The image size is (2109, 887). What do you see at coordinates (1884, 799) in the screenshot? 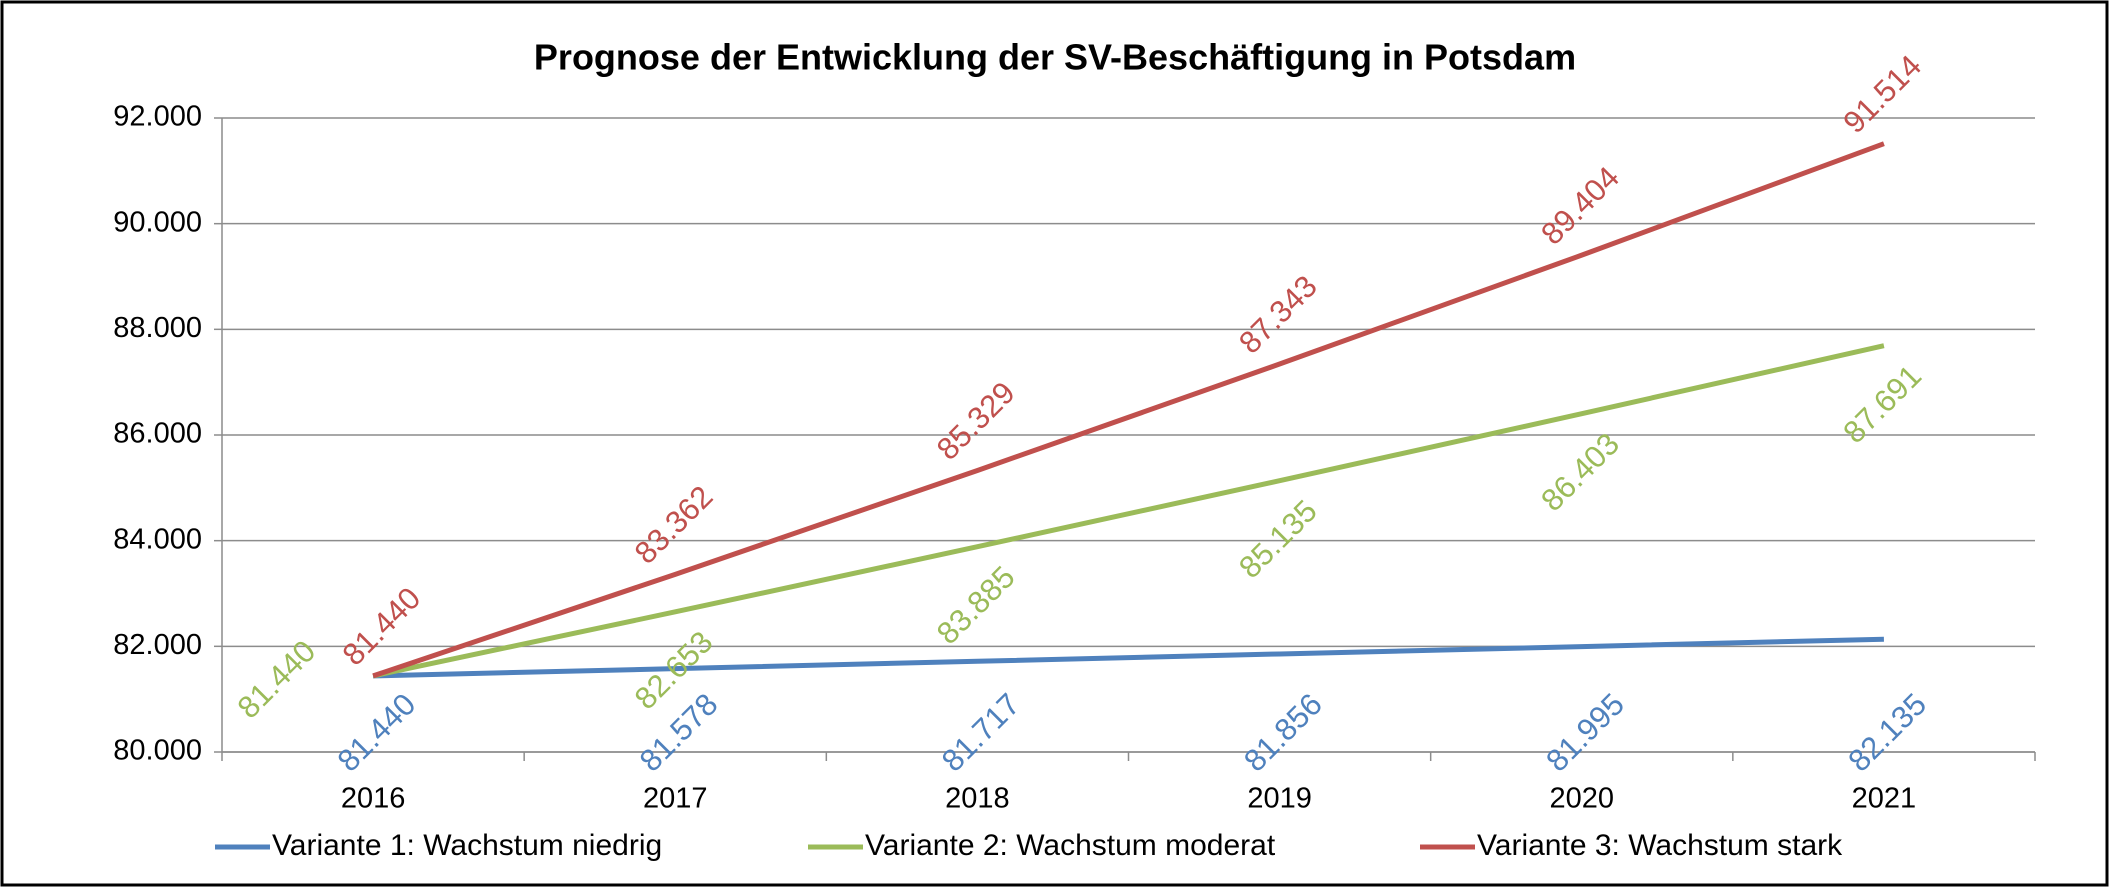
I see `x-tick-label: 2021` at bounding box center [1884, 799].